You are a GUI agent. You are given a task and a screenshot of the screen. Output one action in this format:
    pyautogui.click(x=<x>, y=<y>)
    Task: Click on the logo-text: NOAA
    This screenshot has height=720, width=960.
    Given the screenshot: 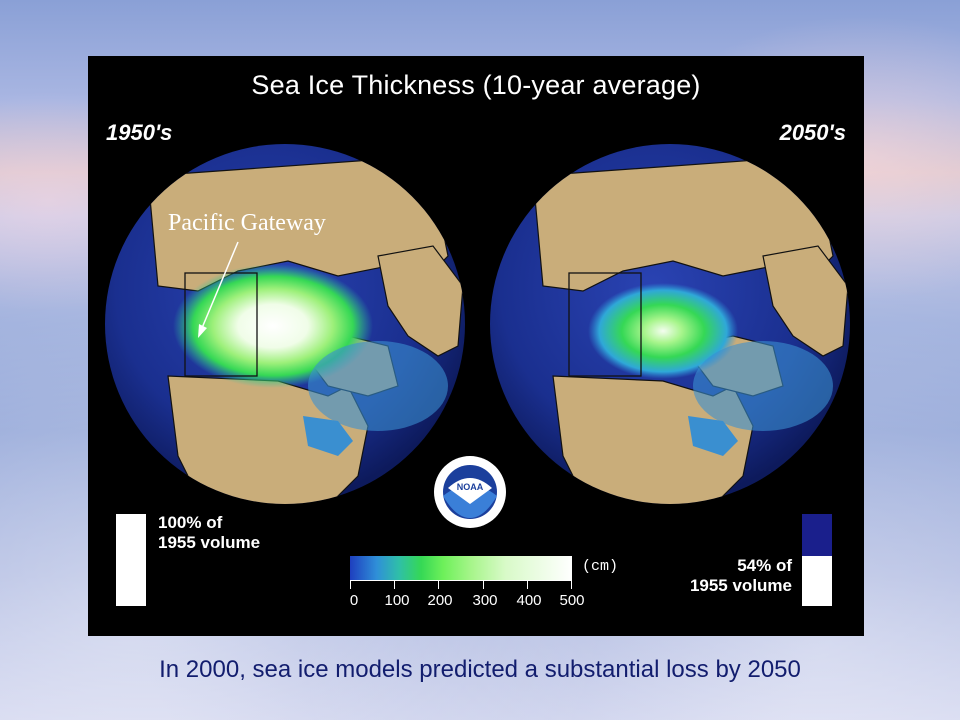 What is the action you would take?
    pyautogui.click(x=470, y=487)
    